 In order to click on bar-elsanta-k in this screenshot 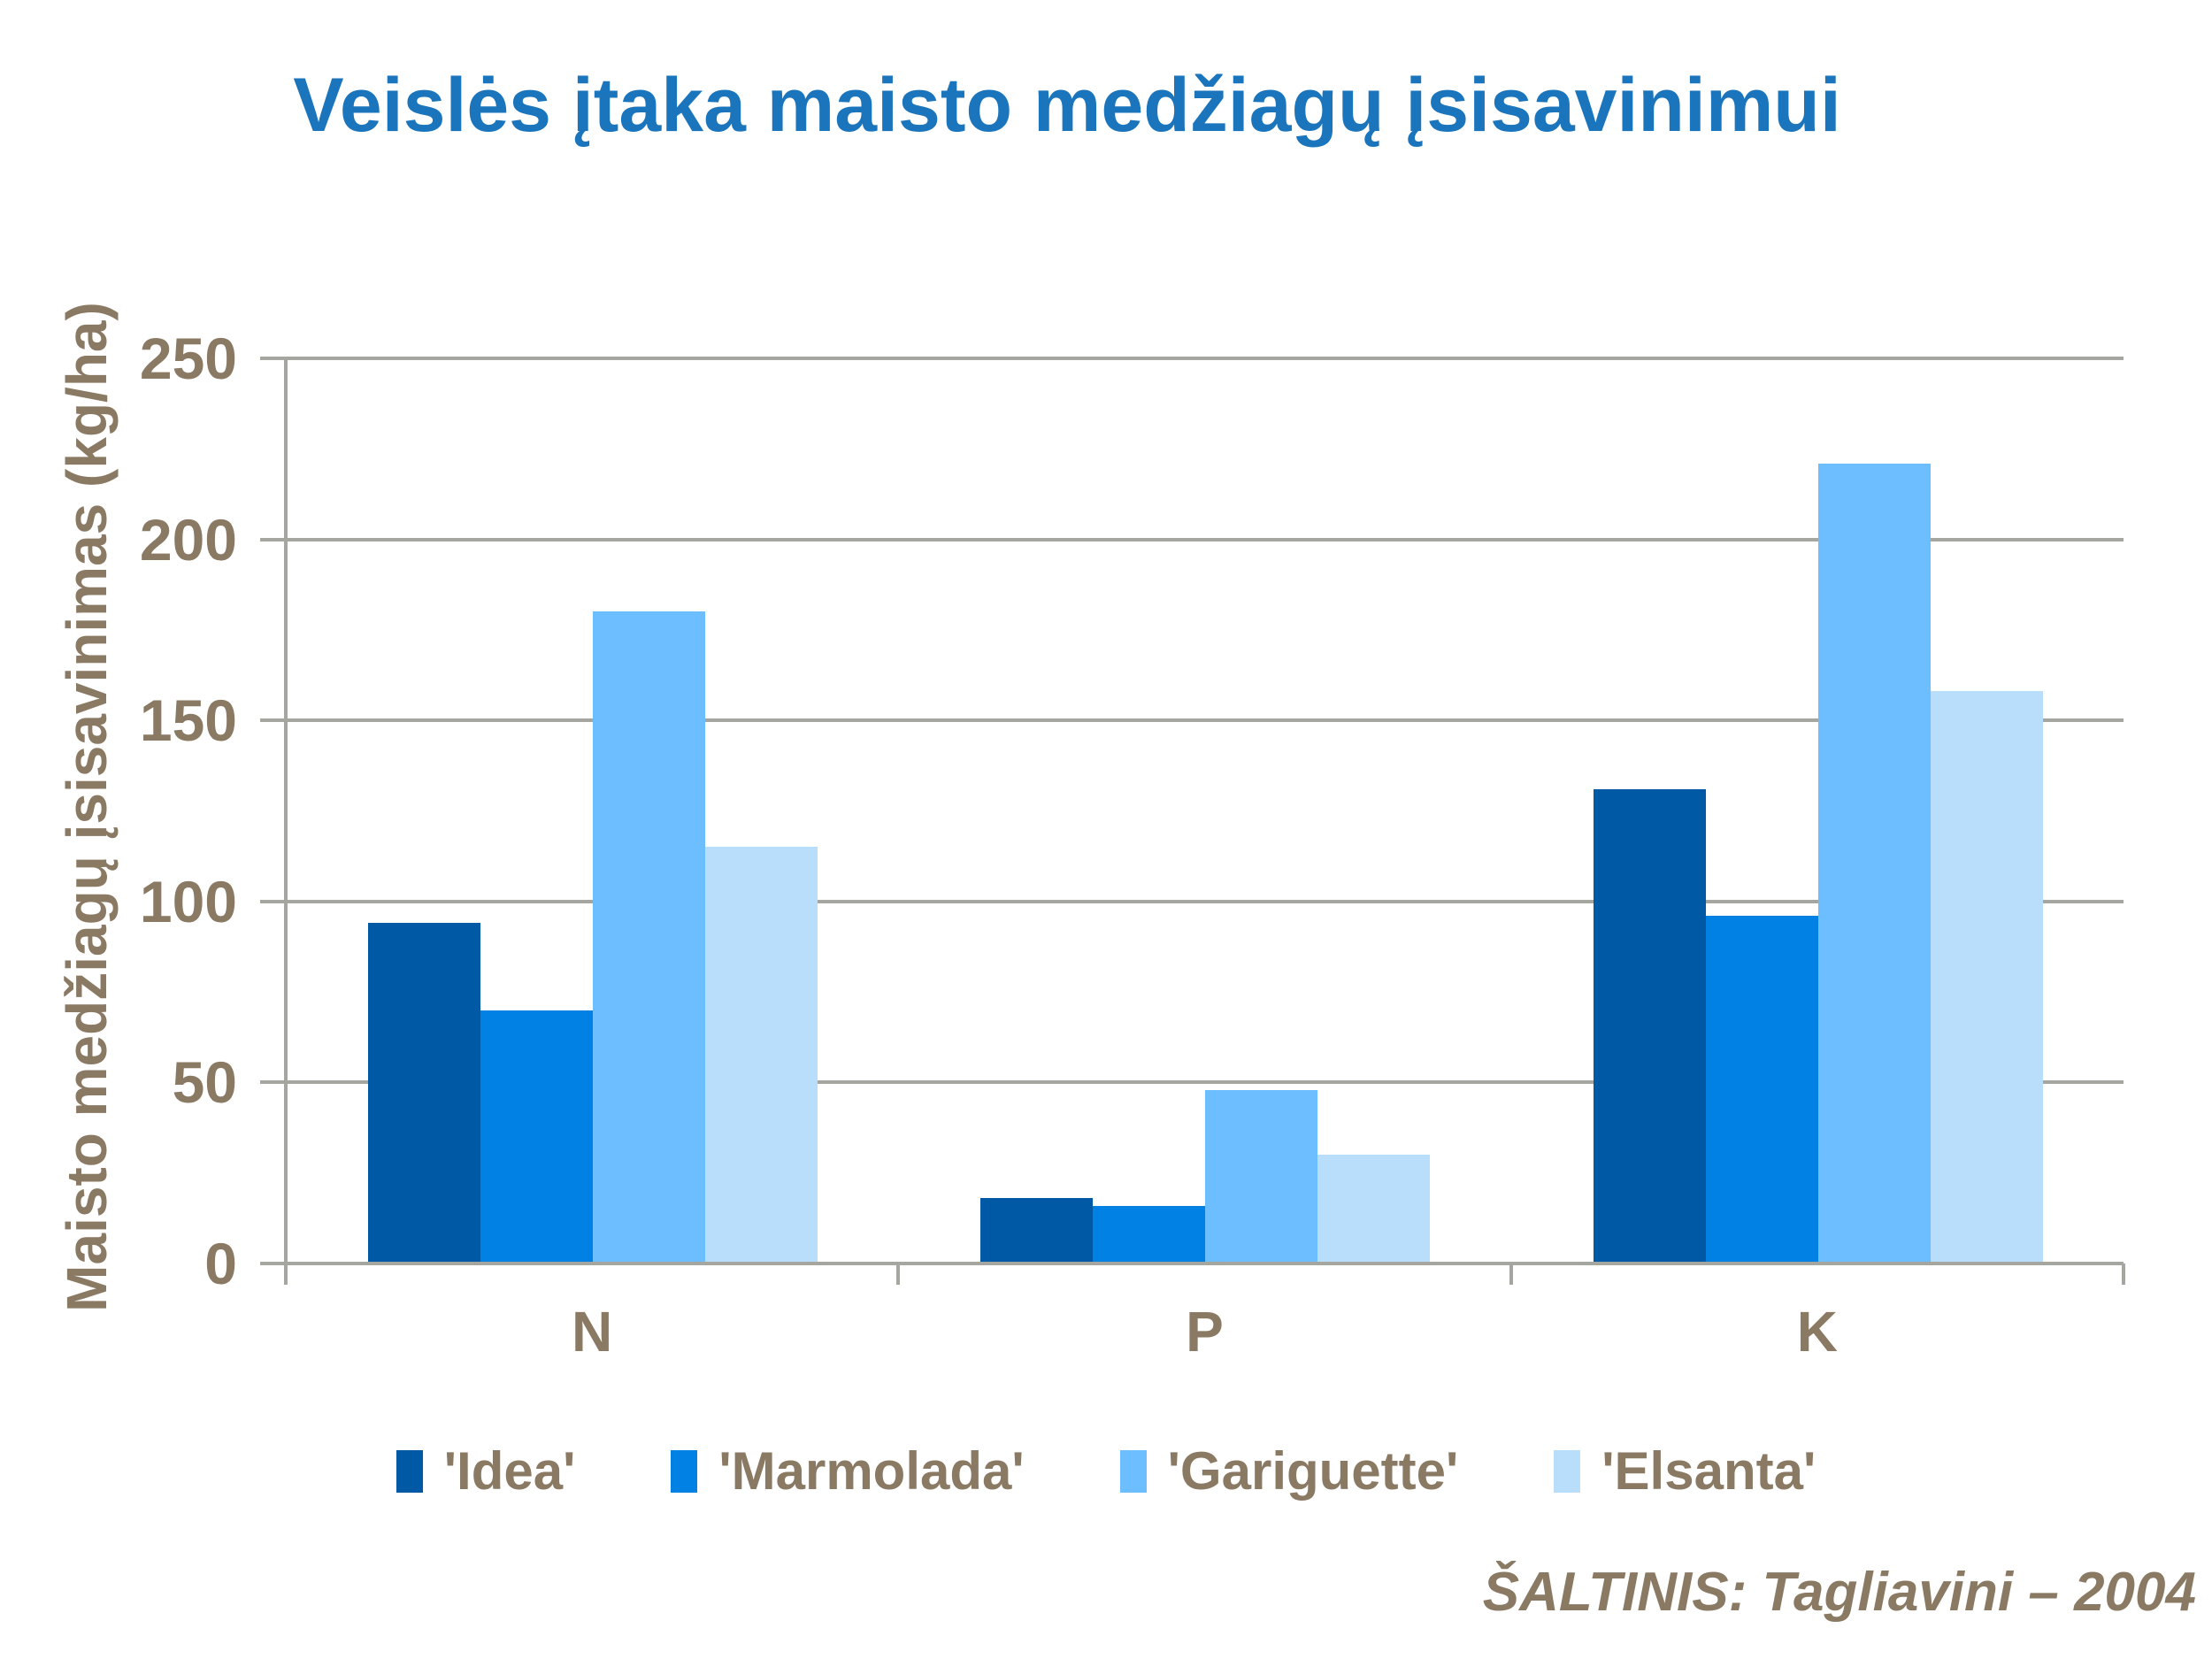, I will do `click(1987, 977)`.